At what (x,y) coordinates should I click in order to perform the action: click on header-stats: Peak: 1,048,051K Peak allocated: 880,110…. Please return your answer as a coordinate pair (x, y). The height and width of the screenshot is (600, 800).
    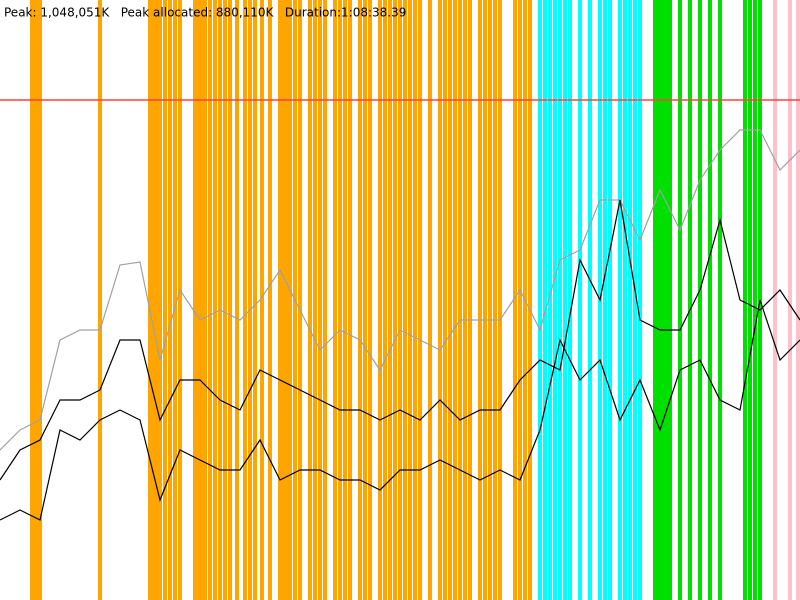
    Looking at the image, I should click on (205, 13).